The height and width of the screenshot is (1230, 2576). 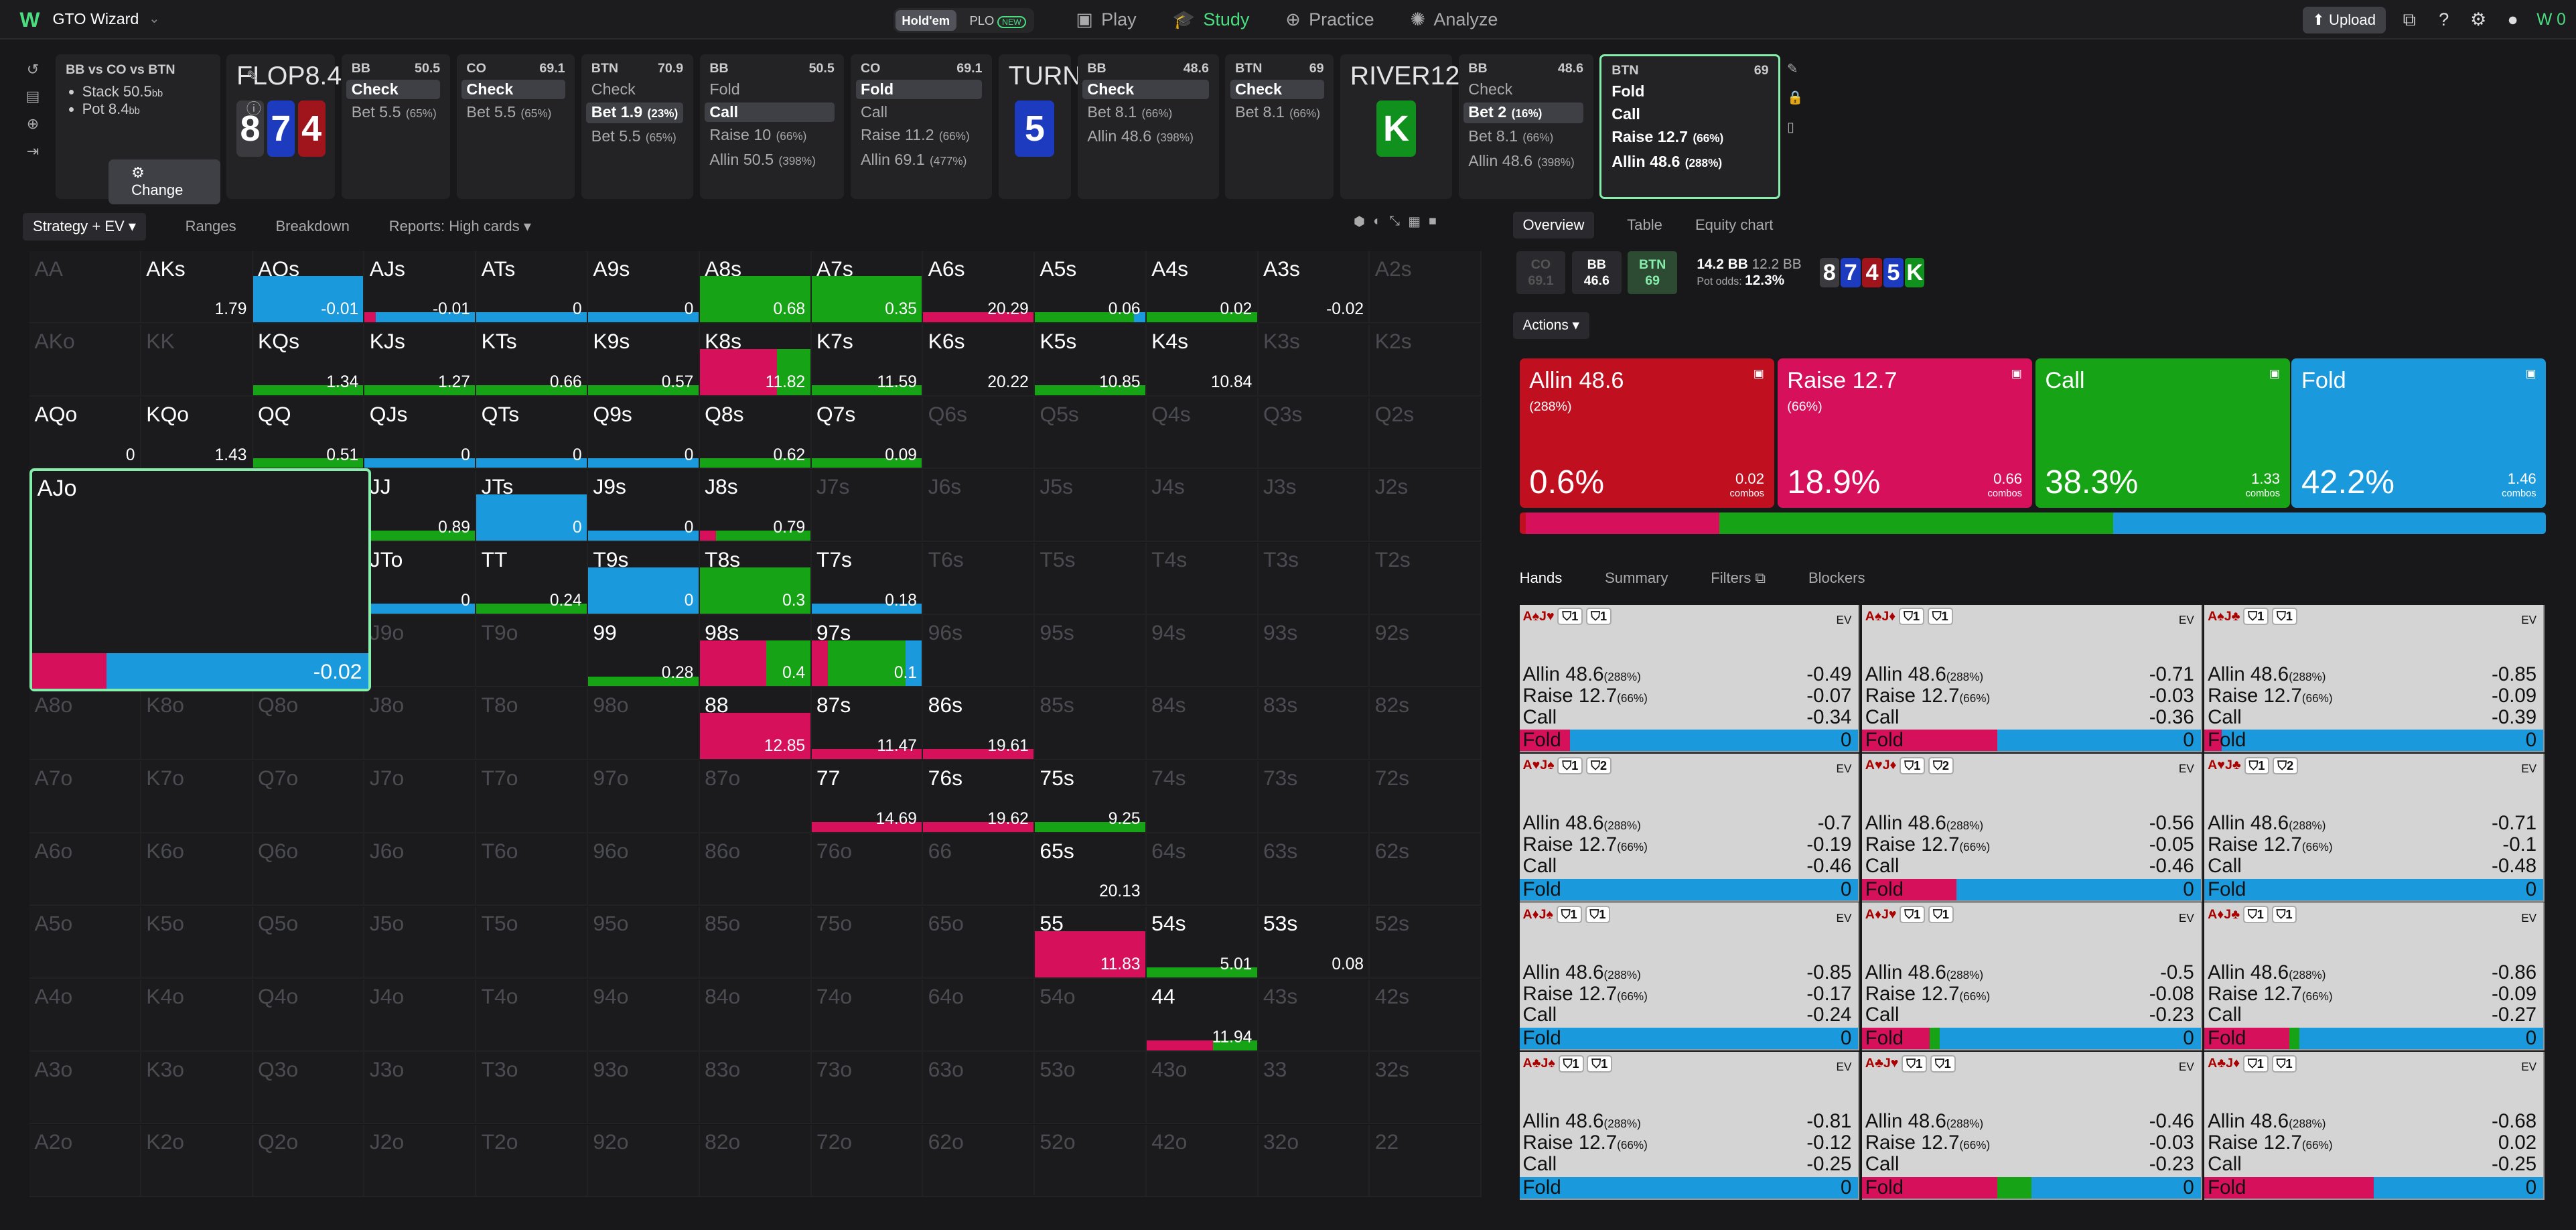 What do you see at coordinates (919, 89) in the screenshot?
I see `node-action: Fold` at bounding box center [919, 89].